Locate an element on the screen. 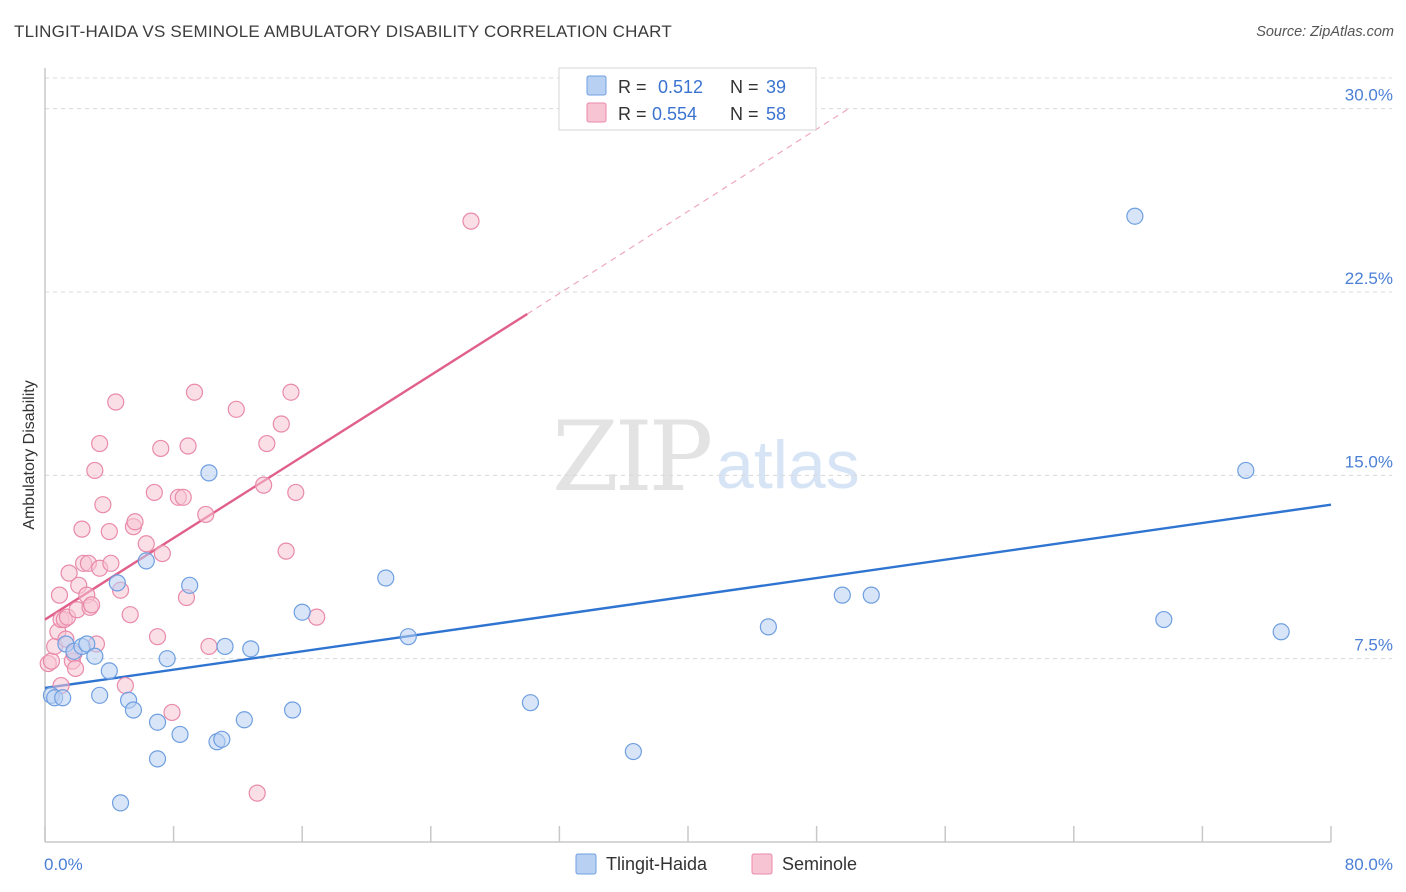 The width and height of the screenshot is (1406, 892). legend-label-tlingit-haida: Tlingit-Haida is located at coordinates (657, 864).